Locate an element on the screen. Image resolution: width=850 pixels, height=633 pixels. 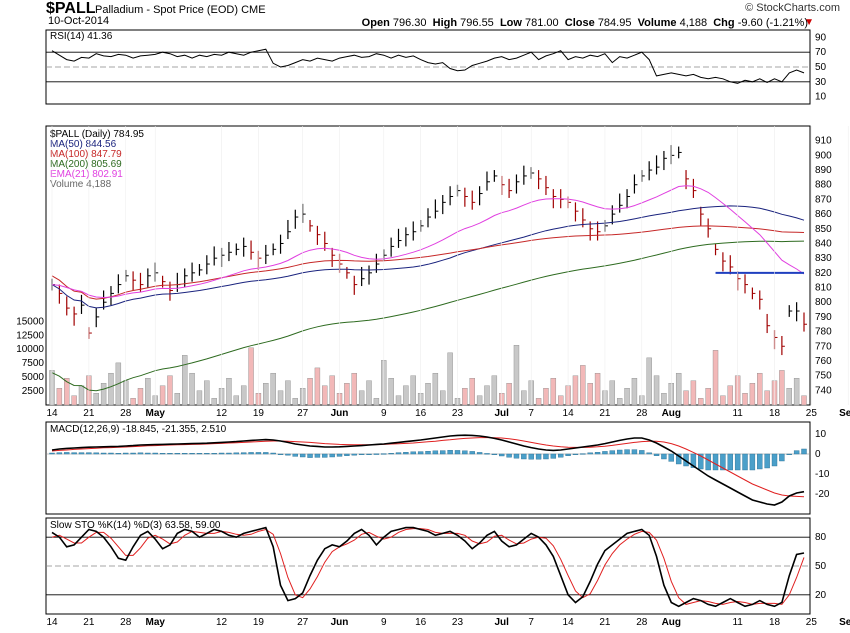
ma100-line is located at coordinates (428, 262).